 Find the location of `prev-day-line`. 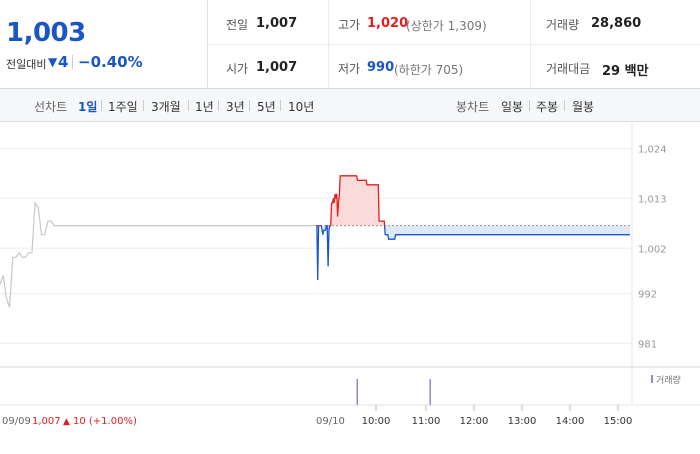

prev-day-line is located at coordinates (158, 254).